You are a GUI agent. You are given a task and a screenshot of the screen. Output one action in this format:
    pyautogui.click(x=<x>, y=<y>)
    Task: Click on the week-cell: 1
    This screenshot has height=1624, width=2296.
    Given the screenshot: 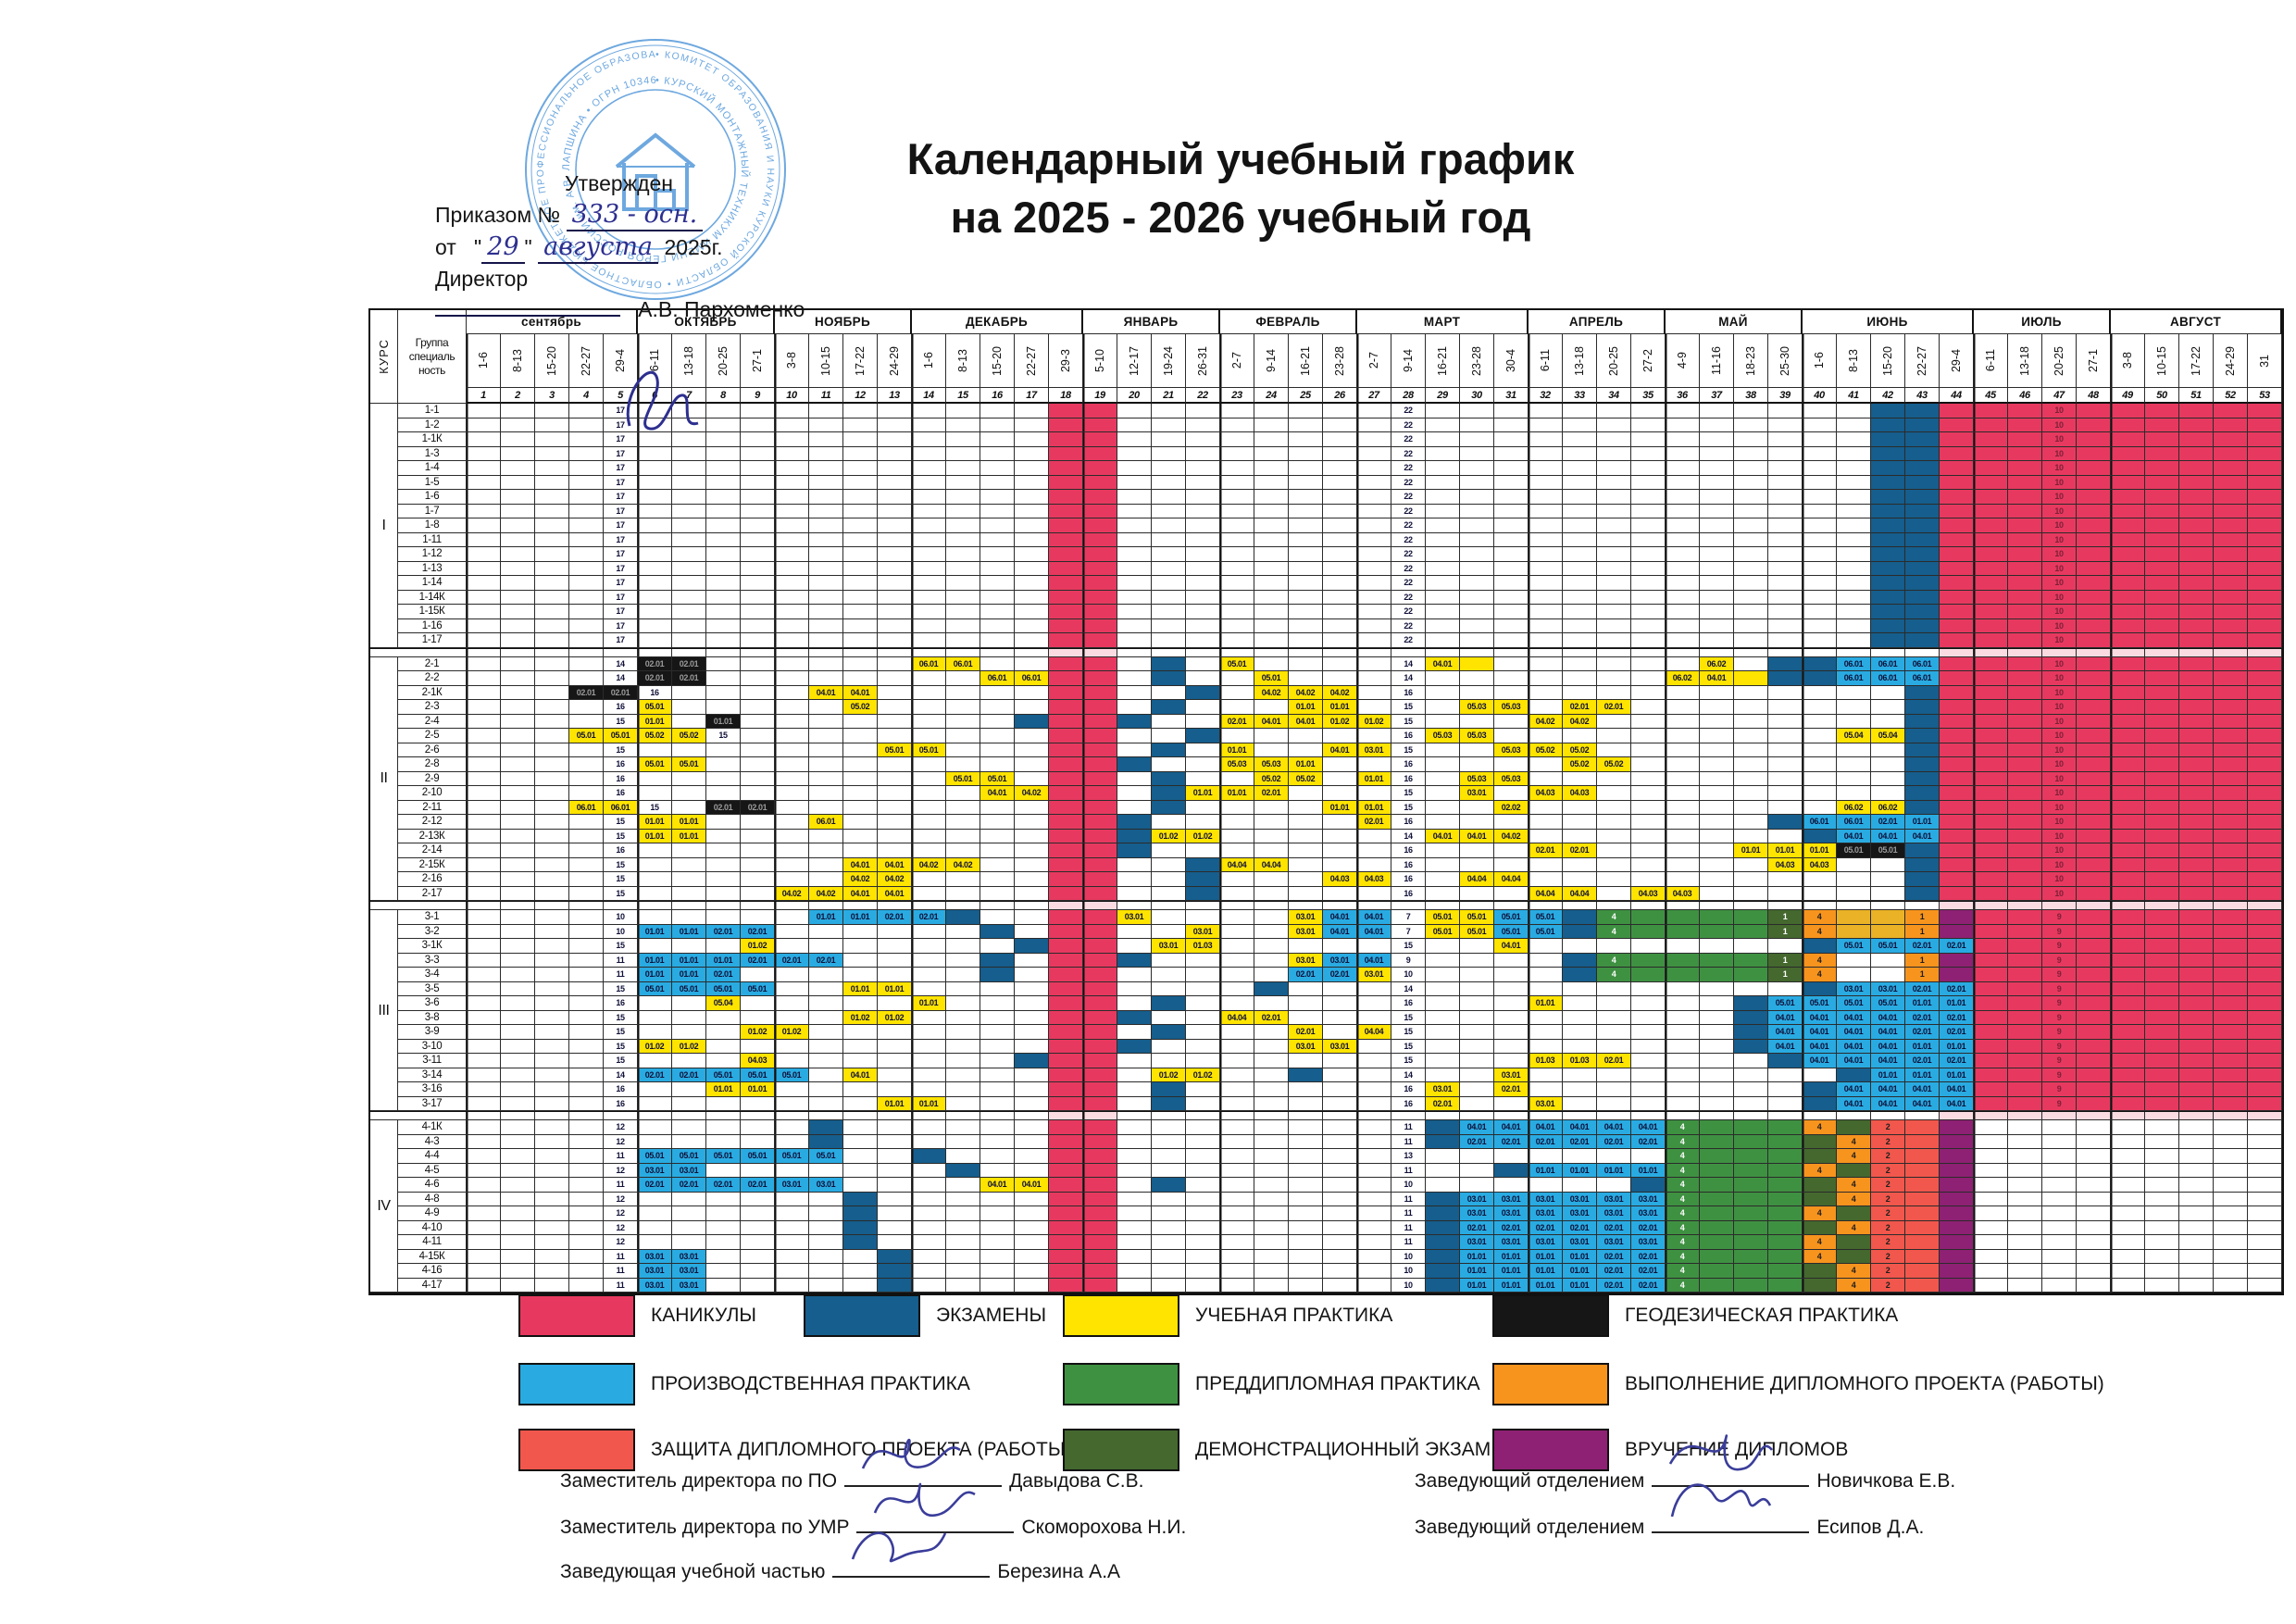 What is the action you would take?
    pyautogui.click(x=1923, y=917)
    